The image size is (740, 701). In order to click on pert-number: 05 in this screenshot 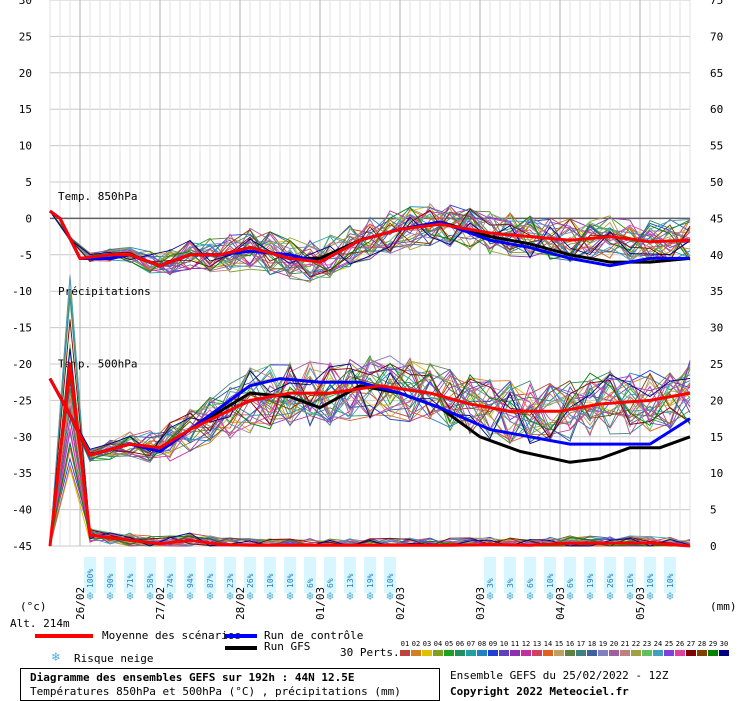, I will do `click(449, 644)`.